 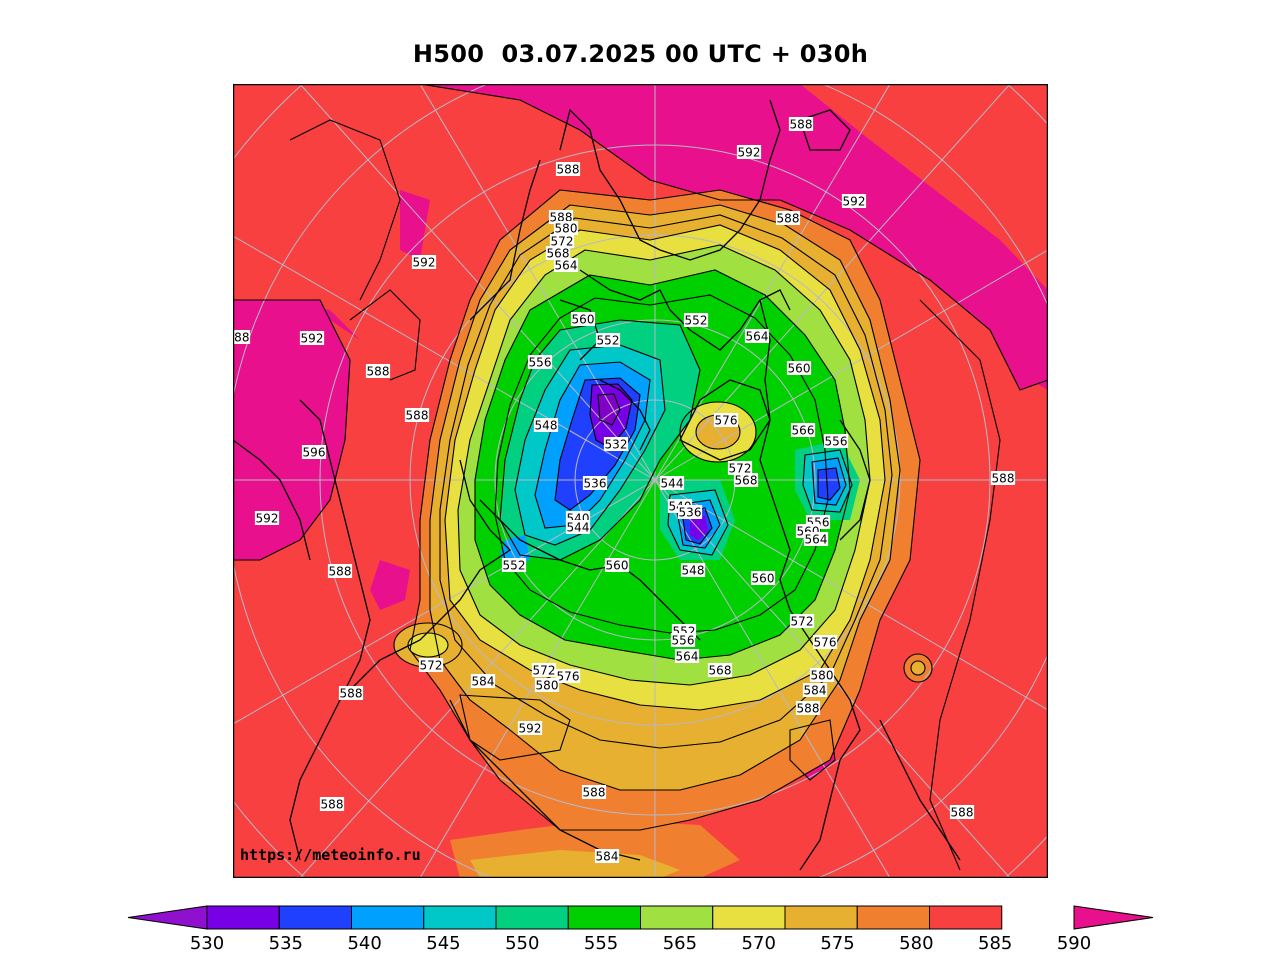 I want to click on contour-label: 536, so click(x=595, y=484).